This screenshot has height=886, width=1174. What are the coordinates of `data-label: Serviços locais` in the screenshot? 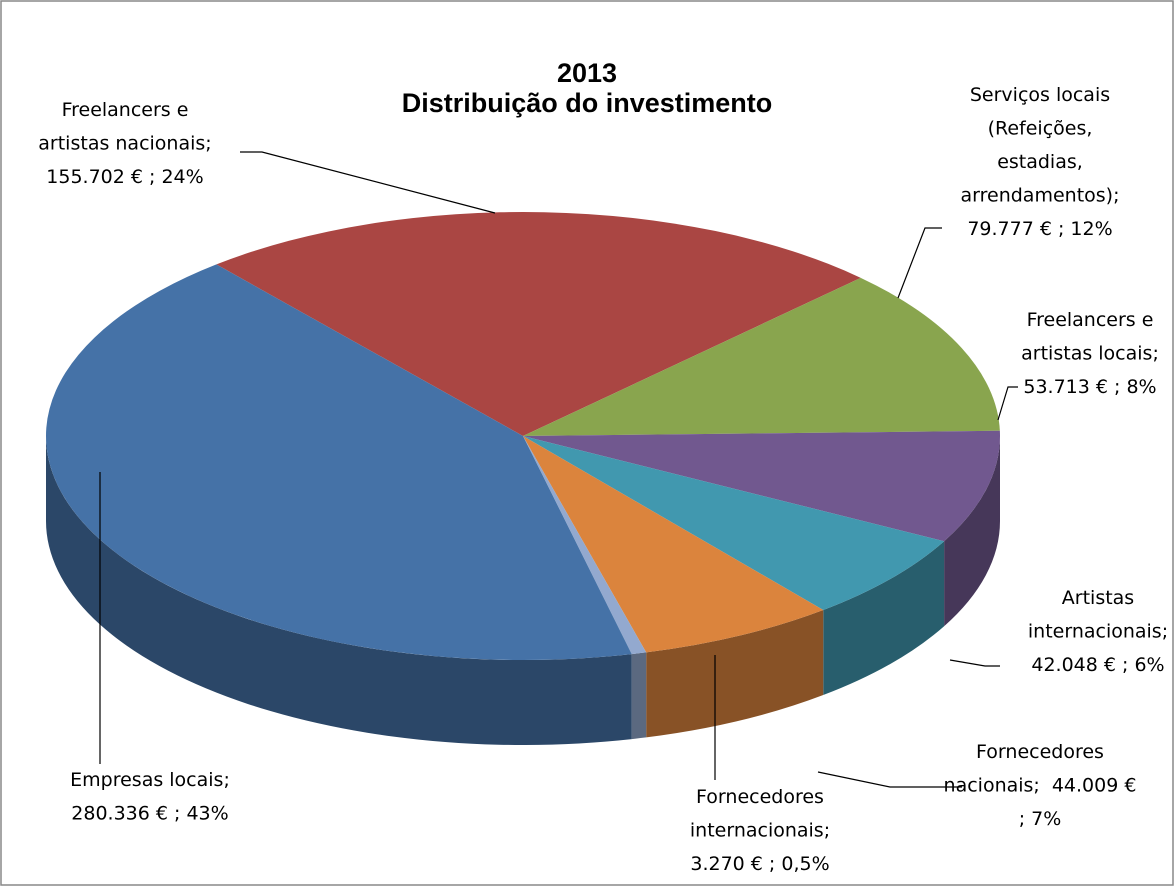 It's located at (1040, 95).